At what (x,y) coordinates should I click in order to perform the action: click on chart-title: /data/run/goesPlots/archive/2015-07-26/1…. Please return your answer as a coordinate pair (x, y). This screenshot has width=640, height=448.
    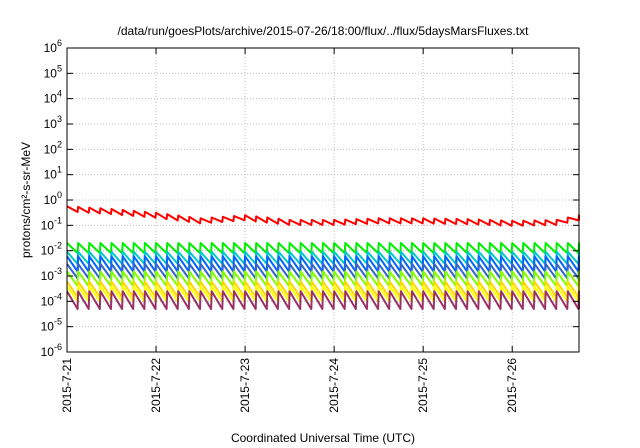
    Looking at the image, I should click on (324, 31).